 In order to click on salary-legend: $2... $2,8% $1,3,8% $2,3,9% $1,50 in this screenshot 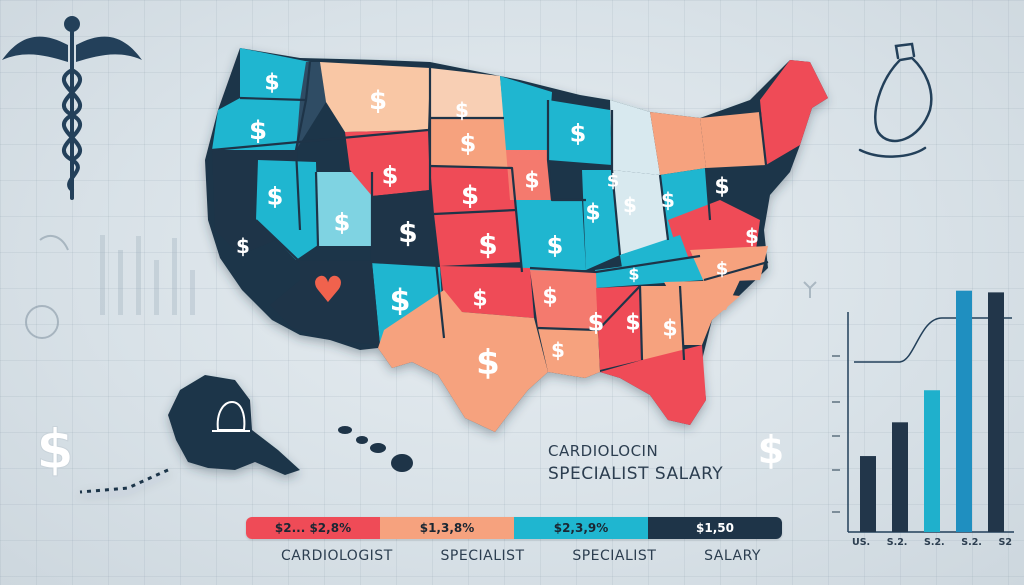, I will do `click(514, 528)`.